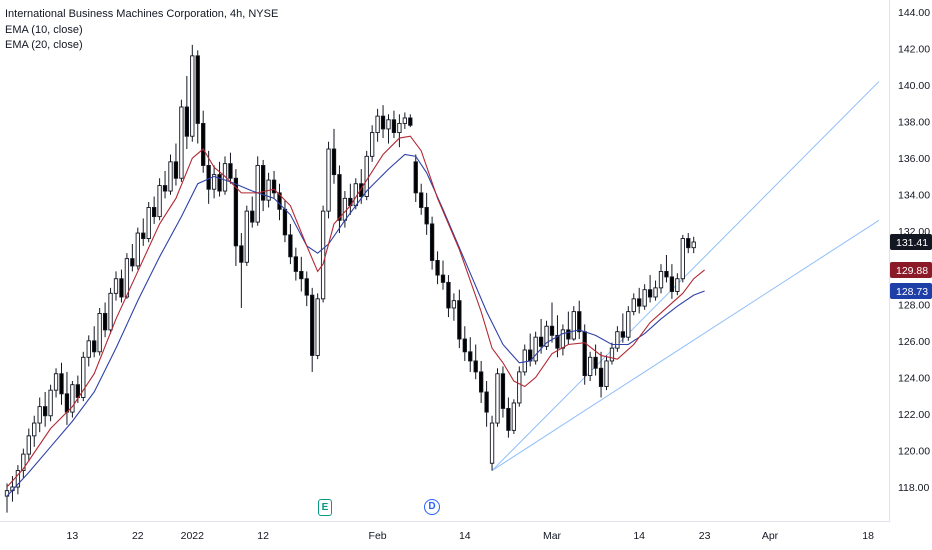 This screenshot has height=550, width=932. I want to click on price-tick-label: 134.00, so click(914, 196).